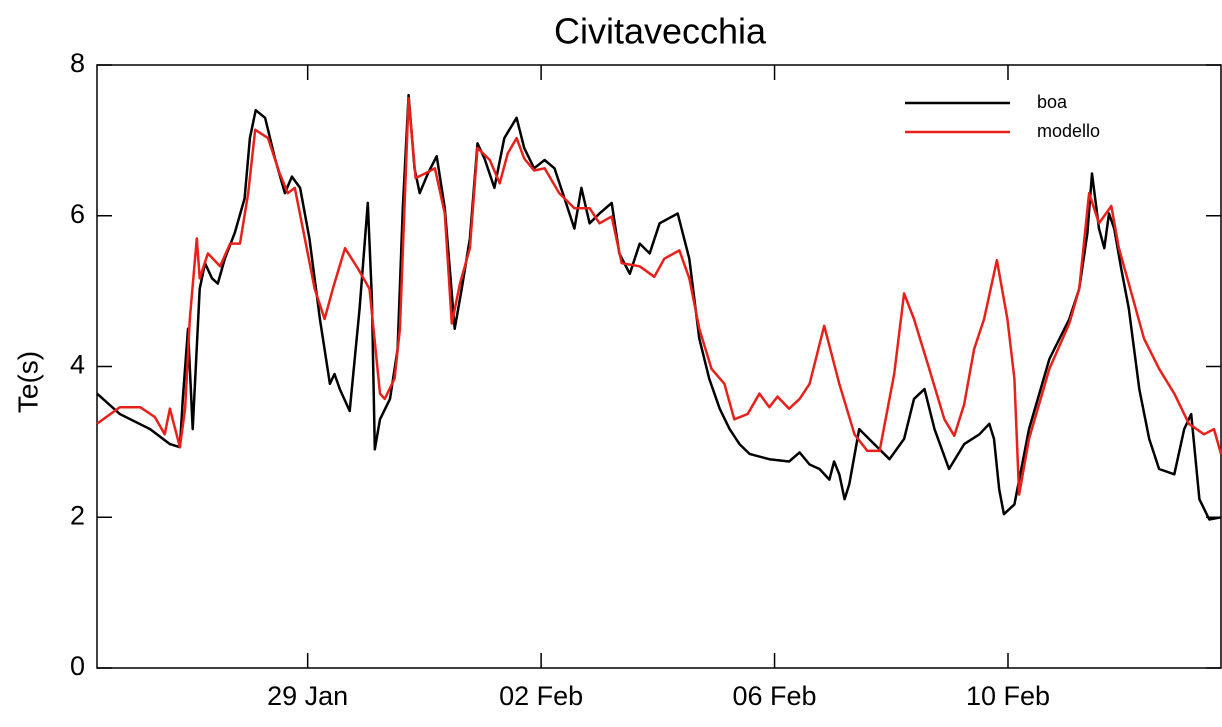 The height and width of the screenshot is (727, 1222). Describe the element at coordinates (77, 214) in the screenshot. I see `y-tick-label: 6` at that location.